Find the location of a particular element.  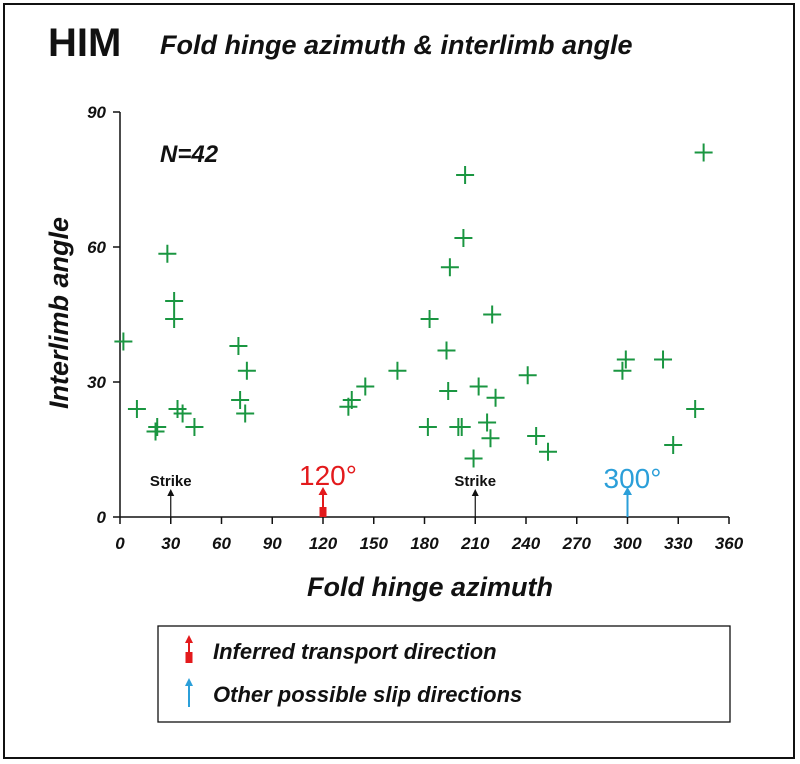

legend-box is located at coordinates (444, 674).